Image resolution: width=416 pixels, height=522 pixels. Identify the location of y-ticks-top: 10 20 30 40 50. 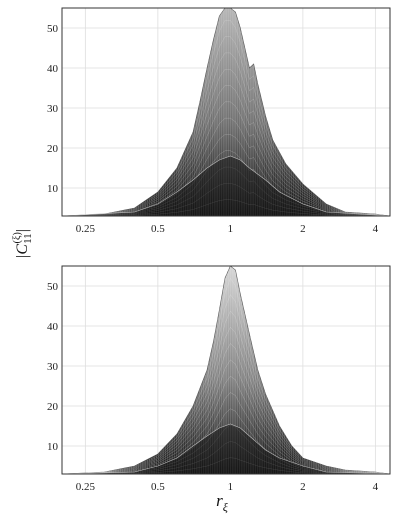
(53, 109).